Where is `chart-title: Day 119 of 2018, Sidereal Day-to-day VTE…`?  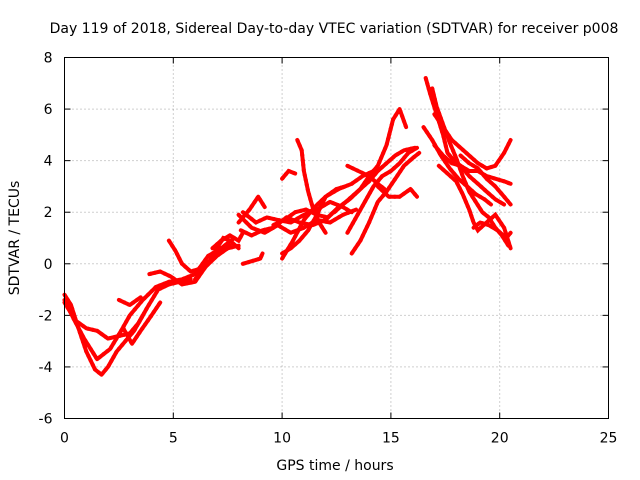
chart-title: Day 119 of 2018, Sidereal Day-to-day VTE… is located at coordinates (334, 29).